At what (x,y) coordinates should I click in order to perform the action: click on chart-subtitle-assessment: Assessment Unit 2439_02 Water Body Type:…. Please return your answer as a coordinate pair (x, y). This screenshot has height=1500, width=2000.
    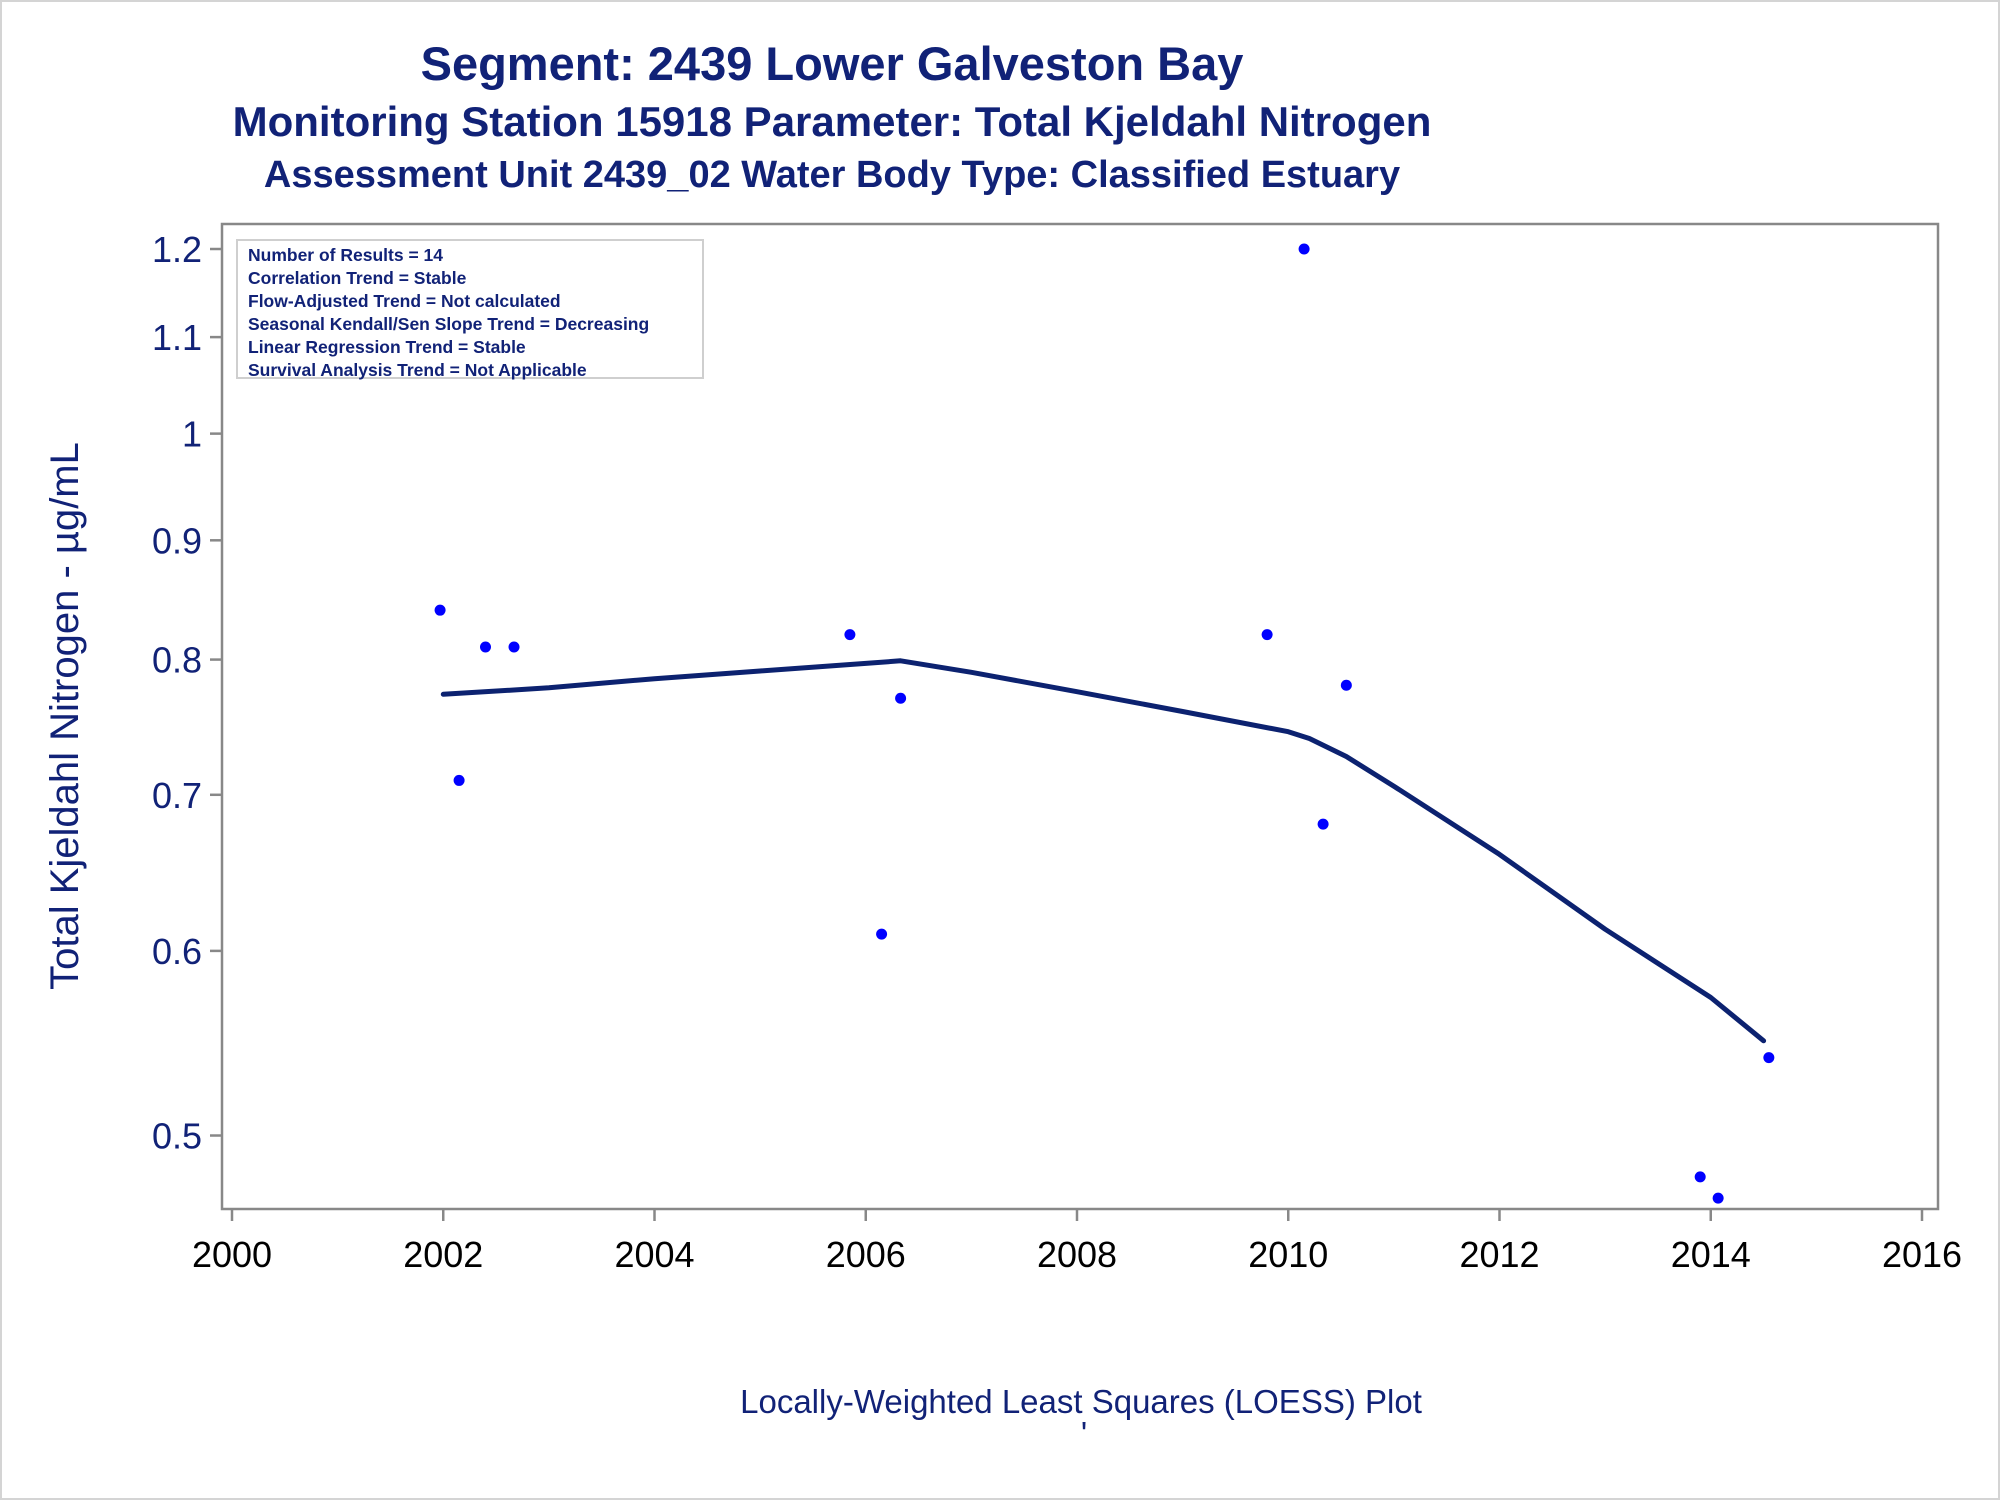
    Looking at the image, I should click on (832, 175).